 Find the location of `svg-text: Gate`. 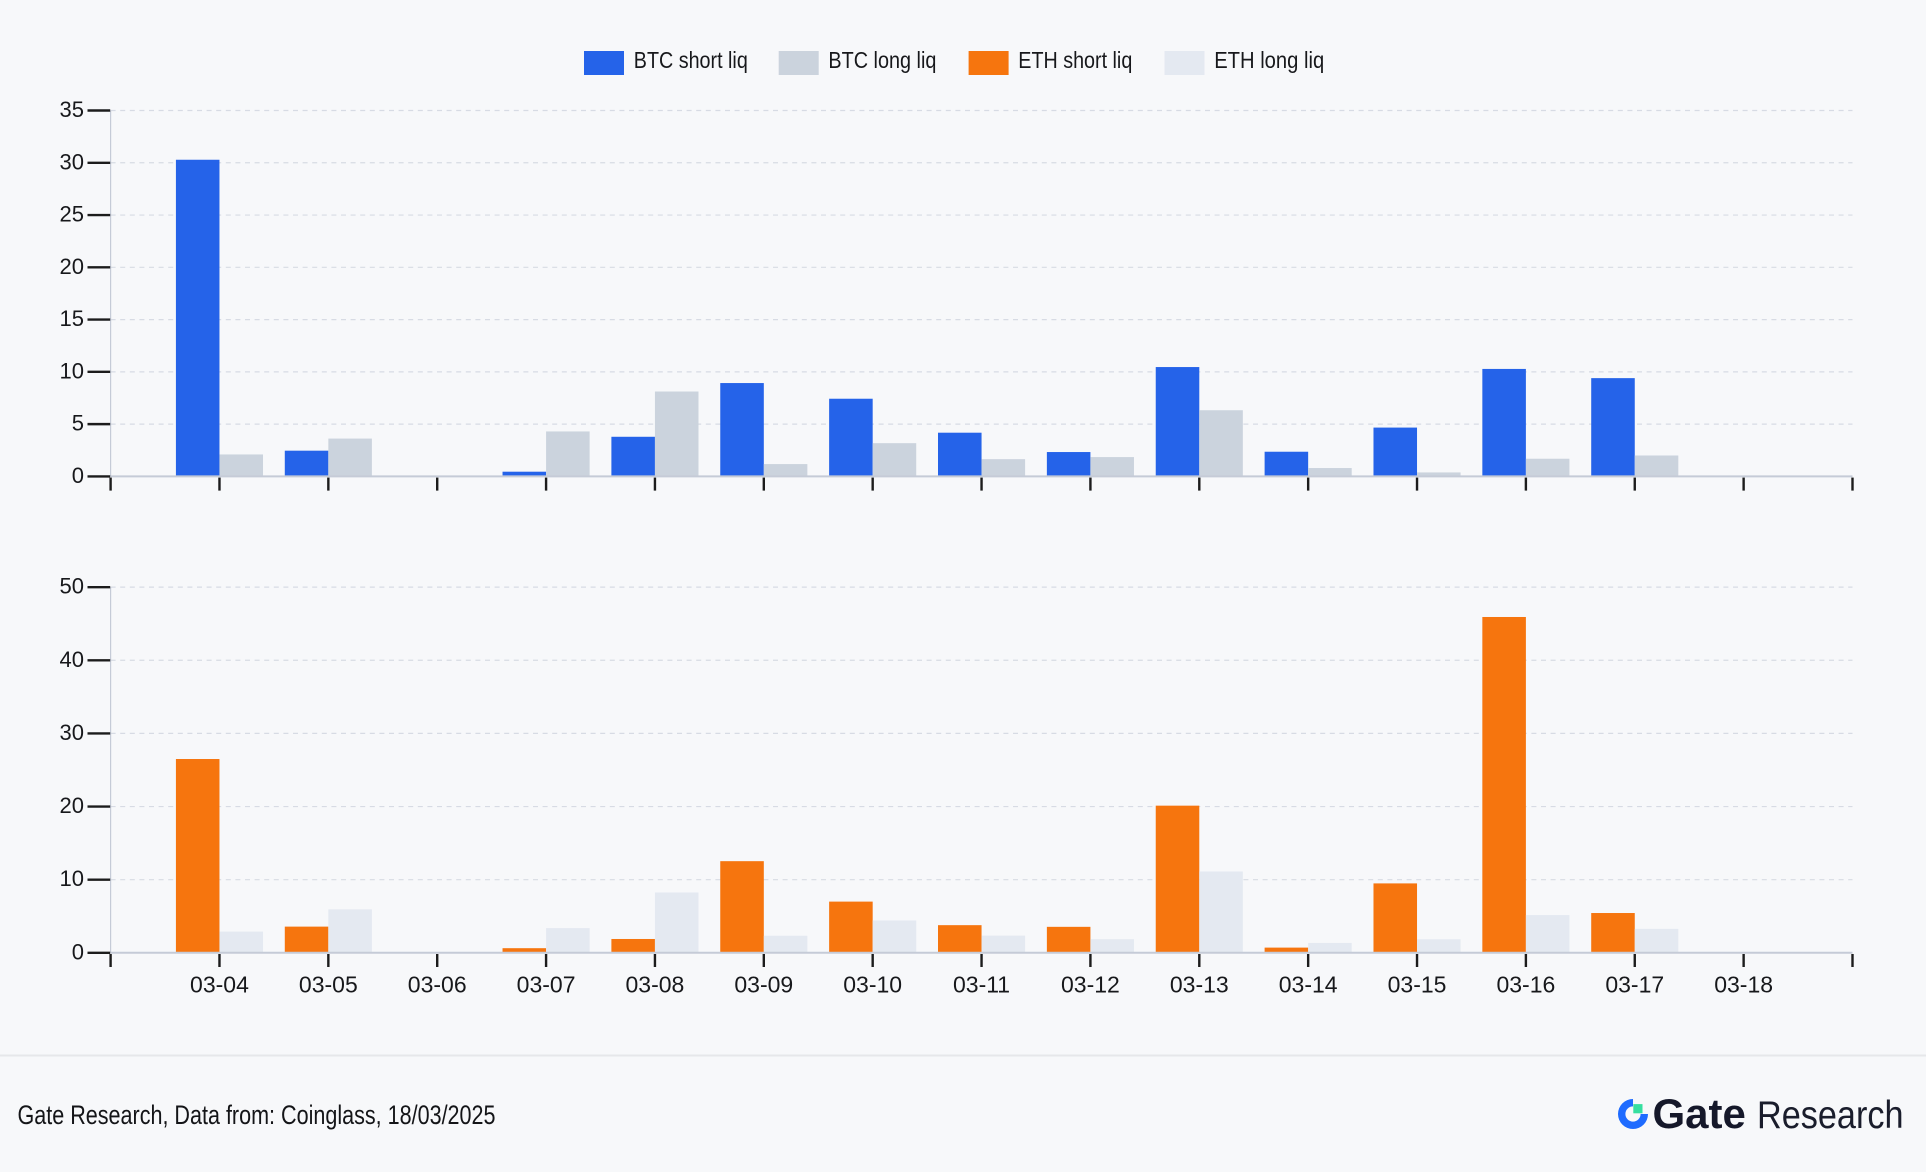

svg-text: Gate is located at coordinates (1699, 1113).